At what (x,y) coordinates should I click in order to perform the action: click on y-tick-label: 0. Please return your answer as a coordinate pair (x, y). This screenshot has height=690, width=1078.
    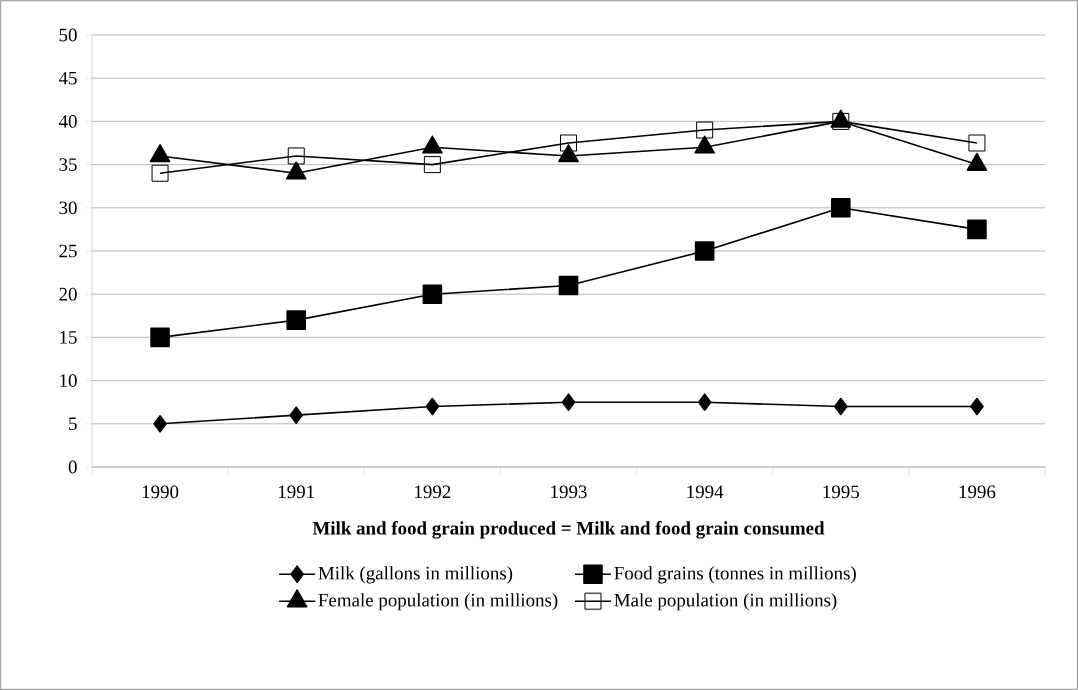
    Looking at the image, I should click on (72, 467).